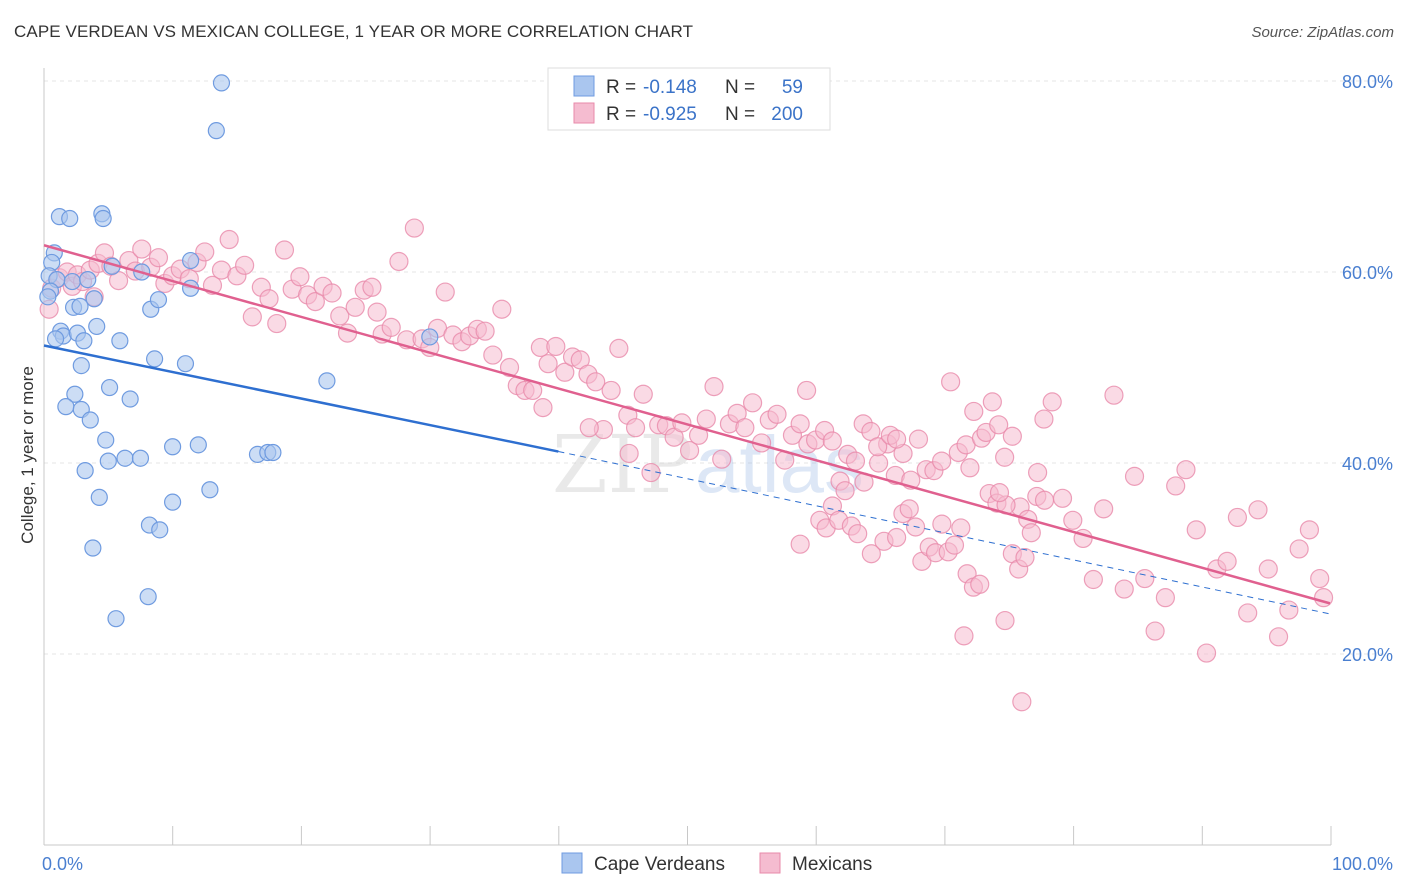 This screenshot has height=892, width=1406. Describe the element at coordinates (301, 398) in the screenshot. I see `cape-verdeans-trend-line` at that location.